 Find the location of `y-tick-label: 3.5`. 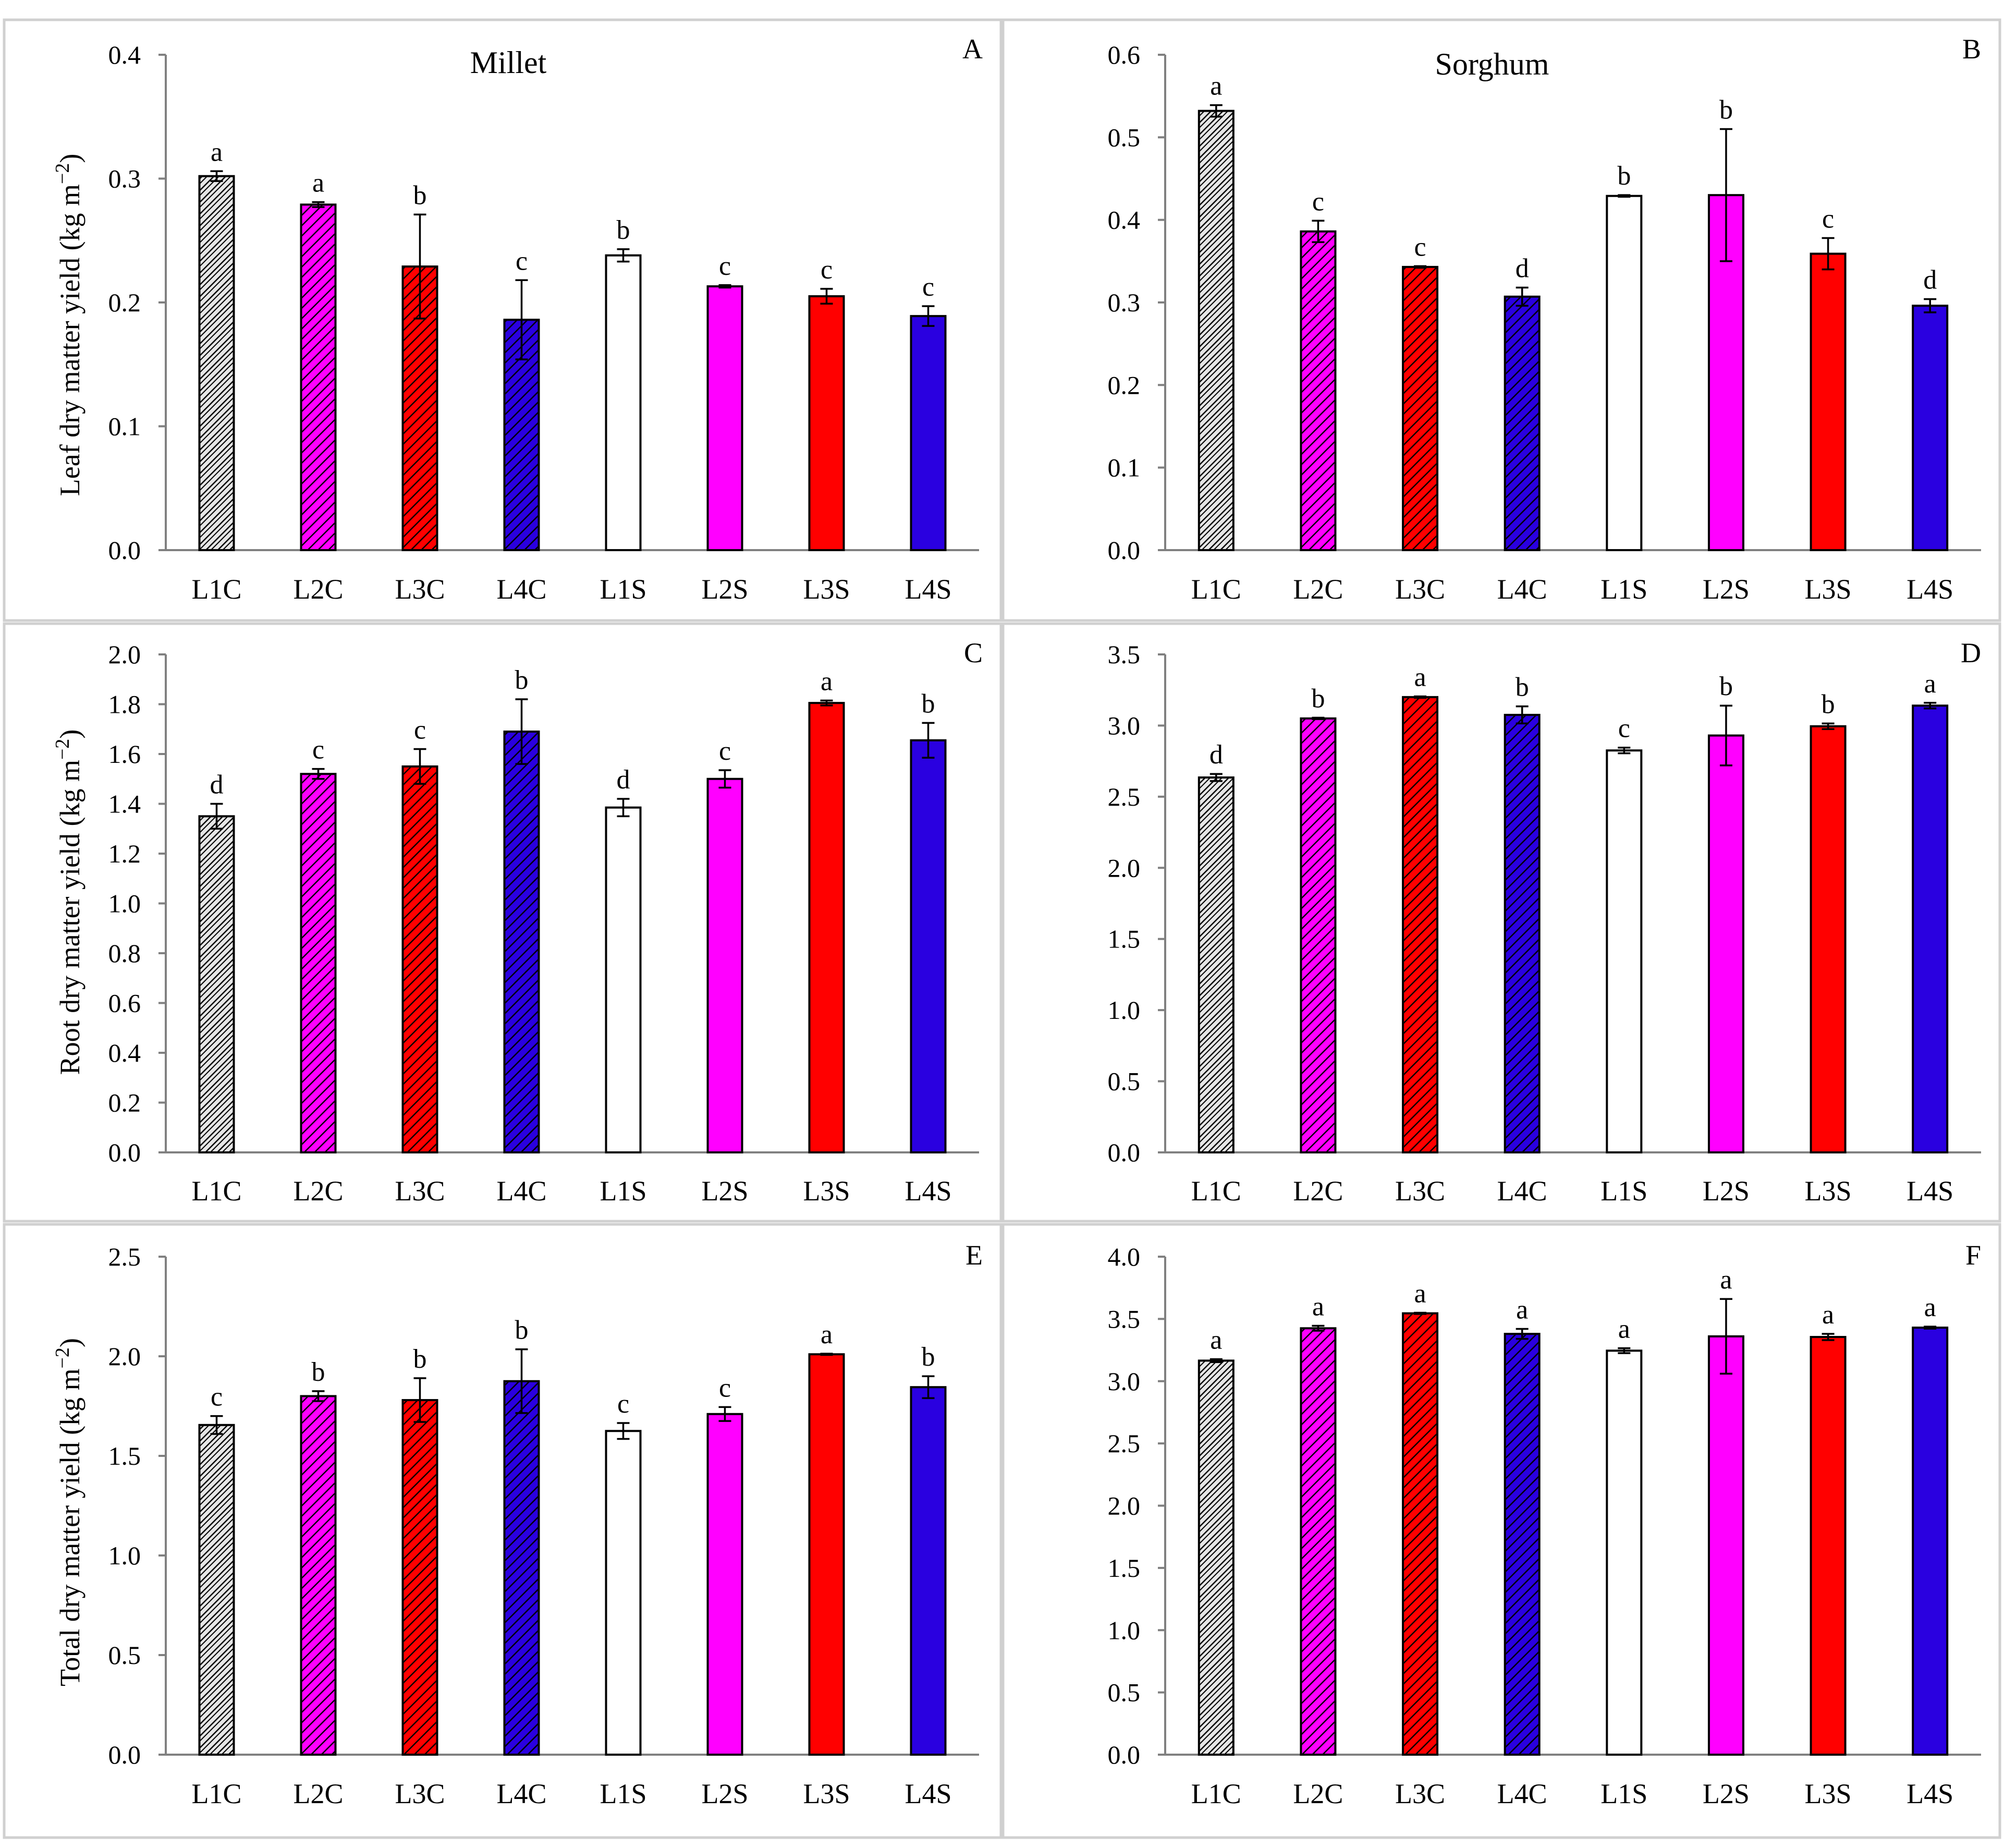

y-tick-label: 3.5 is located at coordinates (1124, 1318).